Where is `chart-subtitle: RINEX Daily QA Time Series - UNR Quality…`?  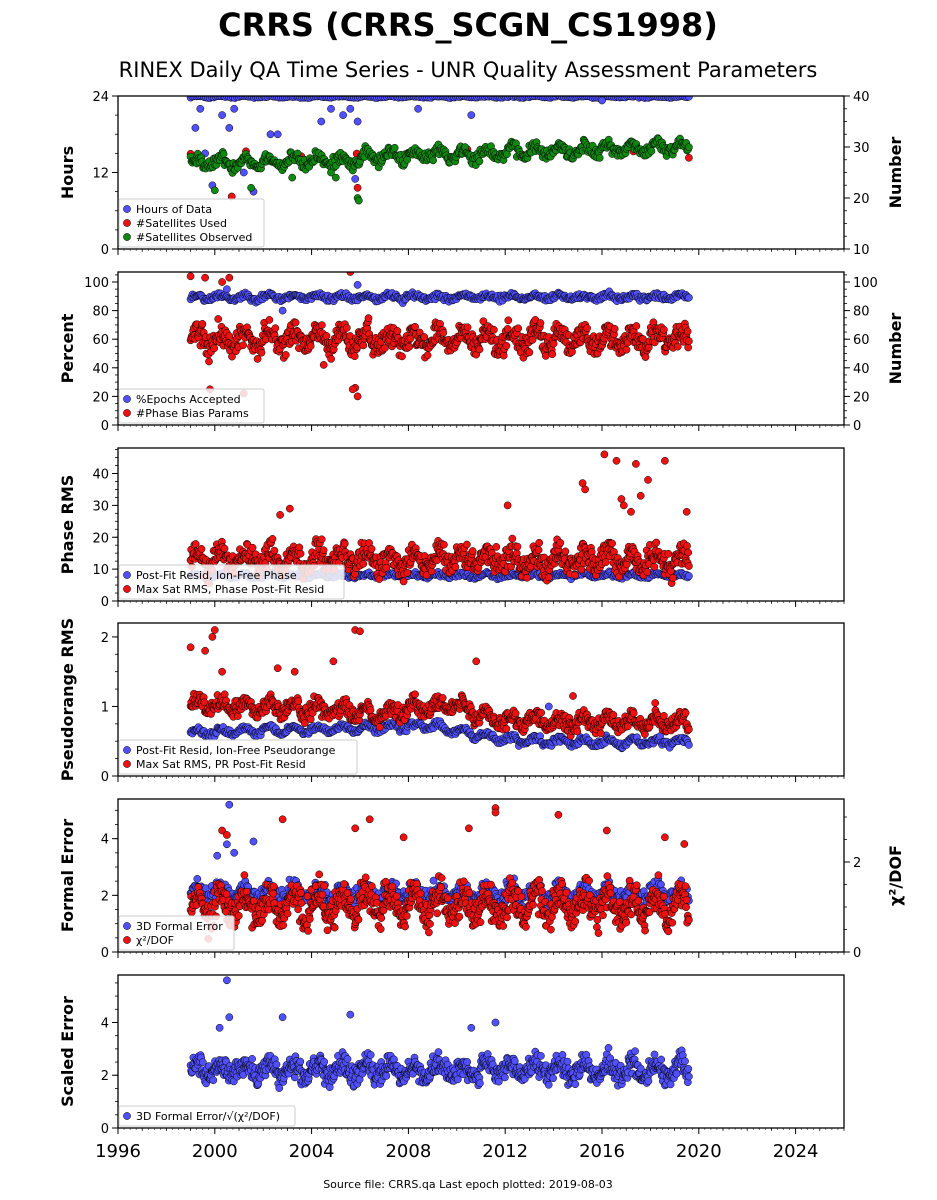 chart-subtitle: RINEX Daily QA Time Series - UNR Quality… is located at coordinates (468, 70).